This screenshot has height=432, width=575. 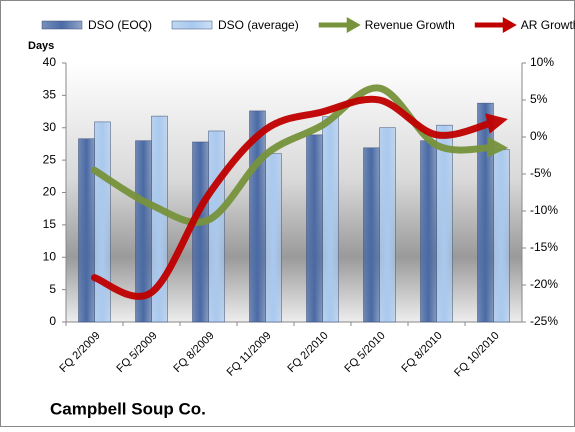 I want to click on y2-tick-label: 5%, so click(x=539, y=99).